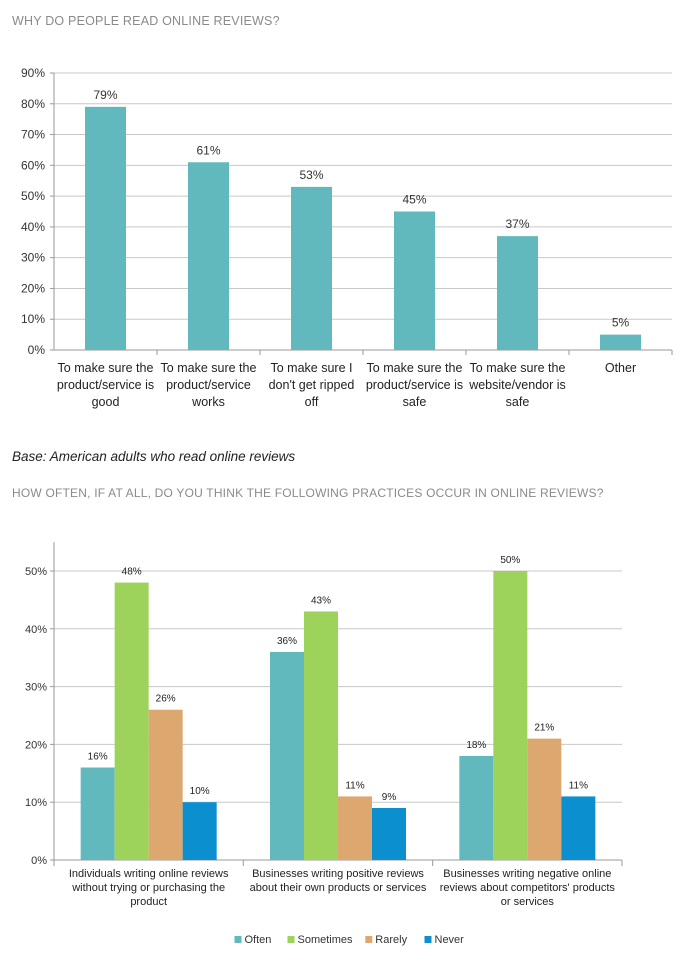  What do you see at coordinates (476, 745) in the screenshot?
I see `bar-data-label: 18%` at bounding box center [476, 745].